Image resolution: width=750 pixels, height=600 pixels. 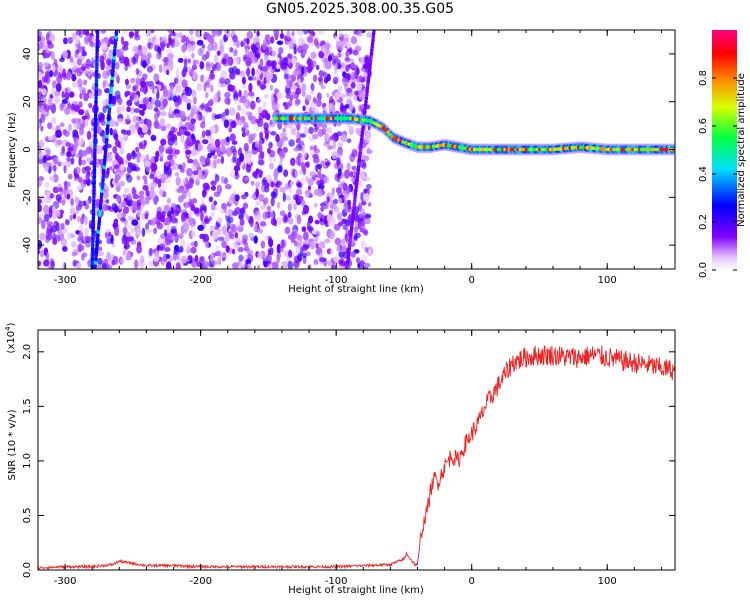 I want to click on colorbar-tick-label: 0.2, so click(x=703, y=222).